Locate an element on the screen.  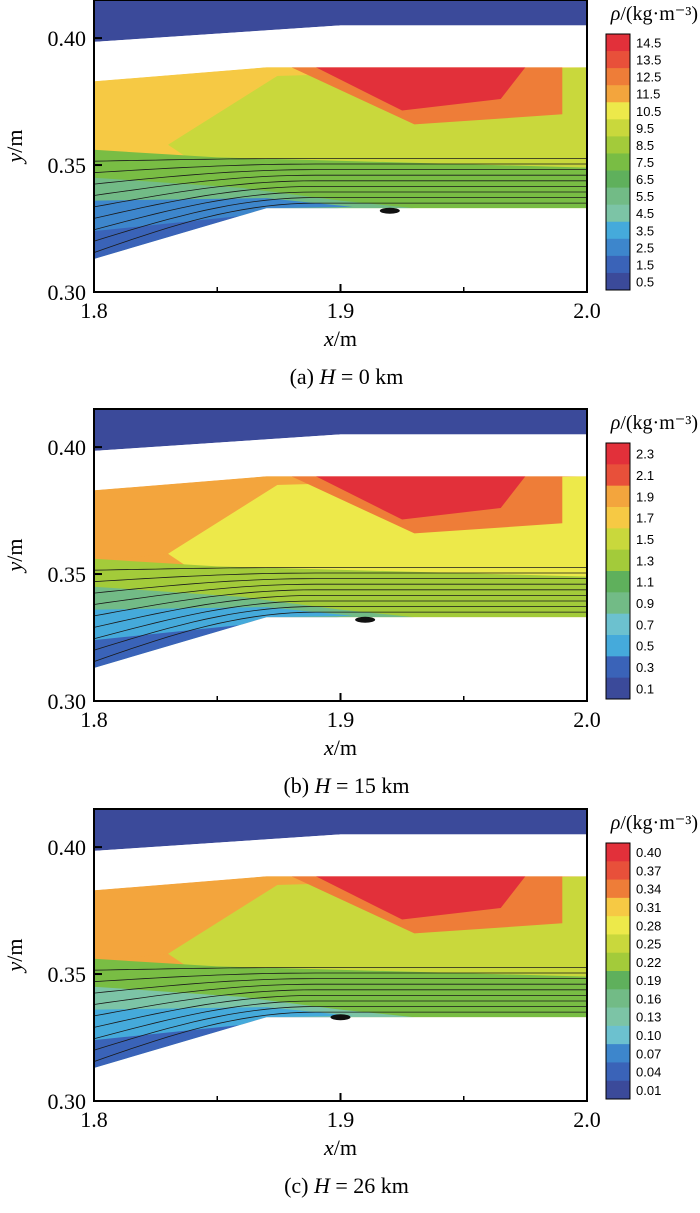
panel-caption: (c) H = 26 km is located at coordinates (346, 1185).